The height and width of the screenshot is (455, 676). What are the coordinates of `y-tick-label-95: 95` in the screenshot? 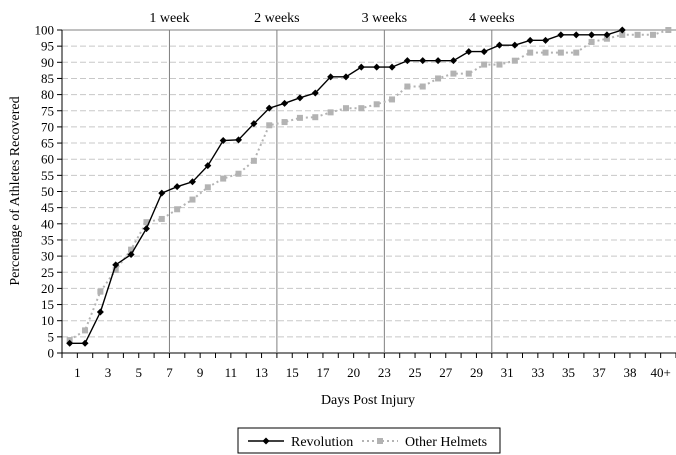 It's located at (47, 46).